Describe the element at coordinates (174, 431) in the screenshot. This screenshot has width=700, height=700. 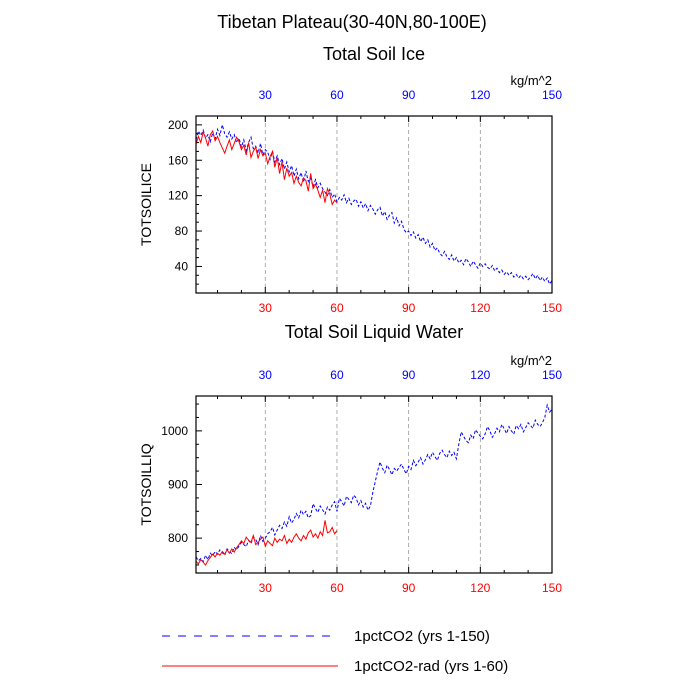
I see `y-tick-label: 1000` at that location.